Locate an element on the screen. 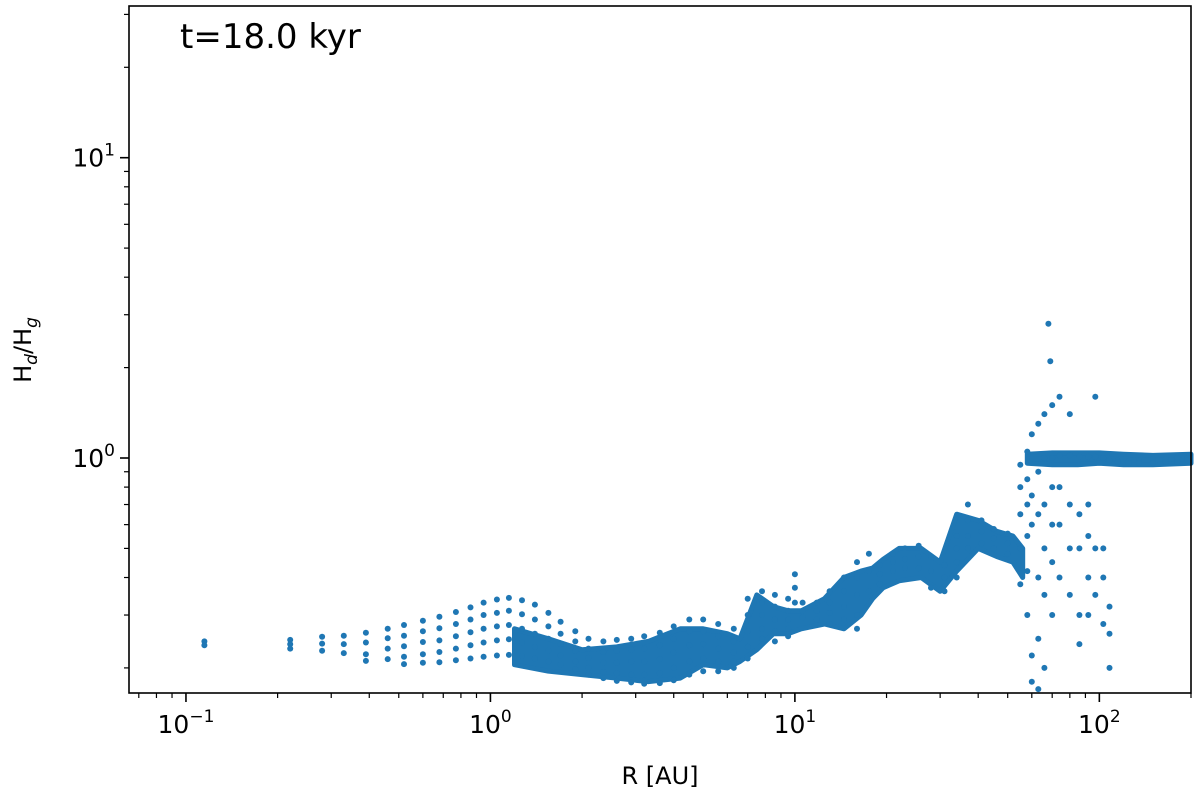  y-axis-label-sub1: d is located at coordinates (32, 359).